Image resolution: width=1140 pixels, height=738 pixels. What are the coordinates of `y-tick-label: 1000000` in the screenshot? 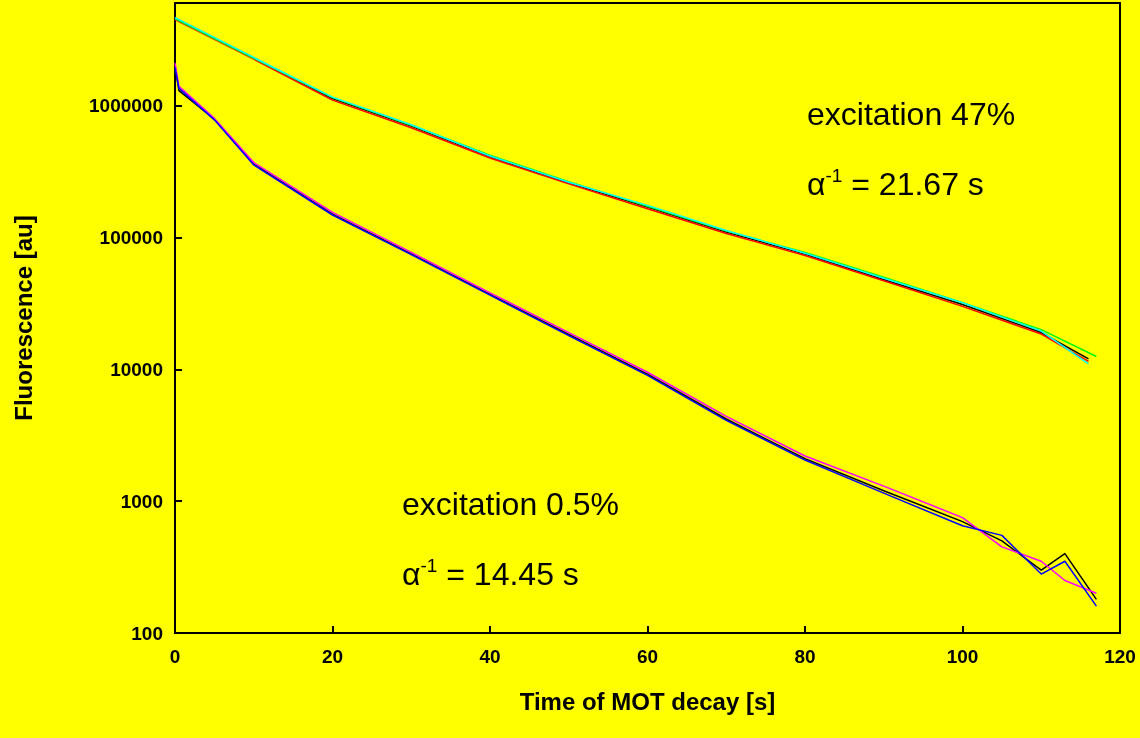 It's located at (126, 106).